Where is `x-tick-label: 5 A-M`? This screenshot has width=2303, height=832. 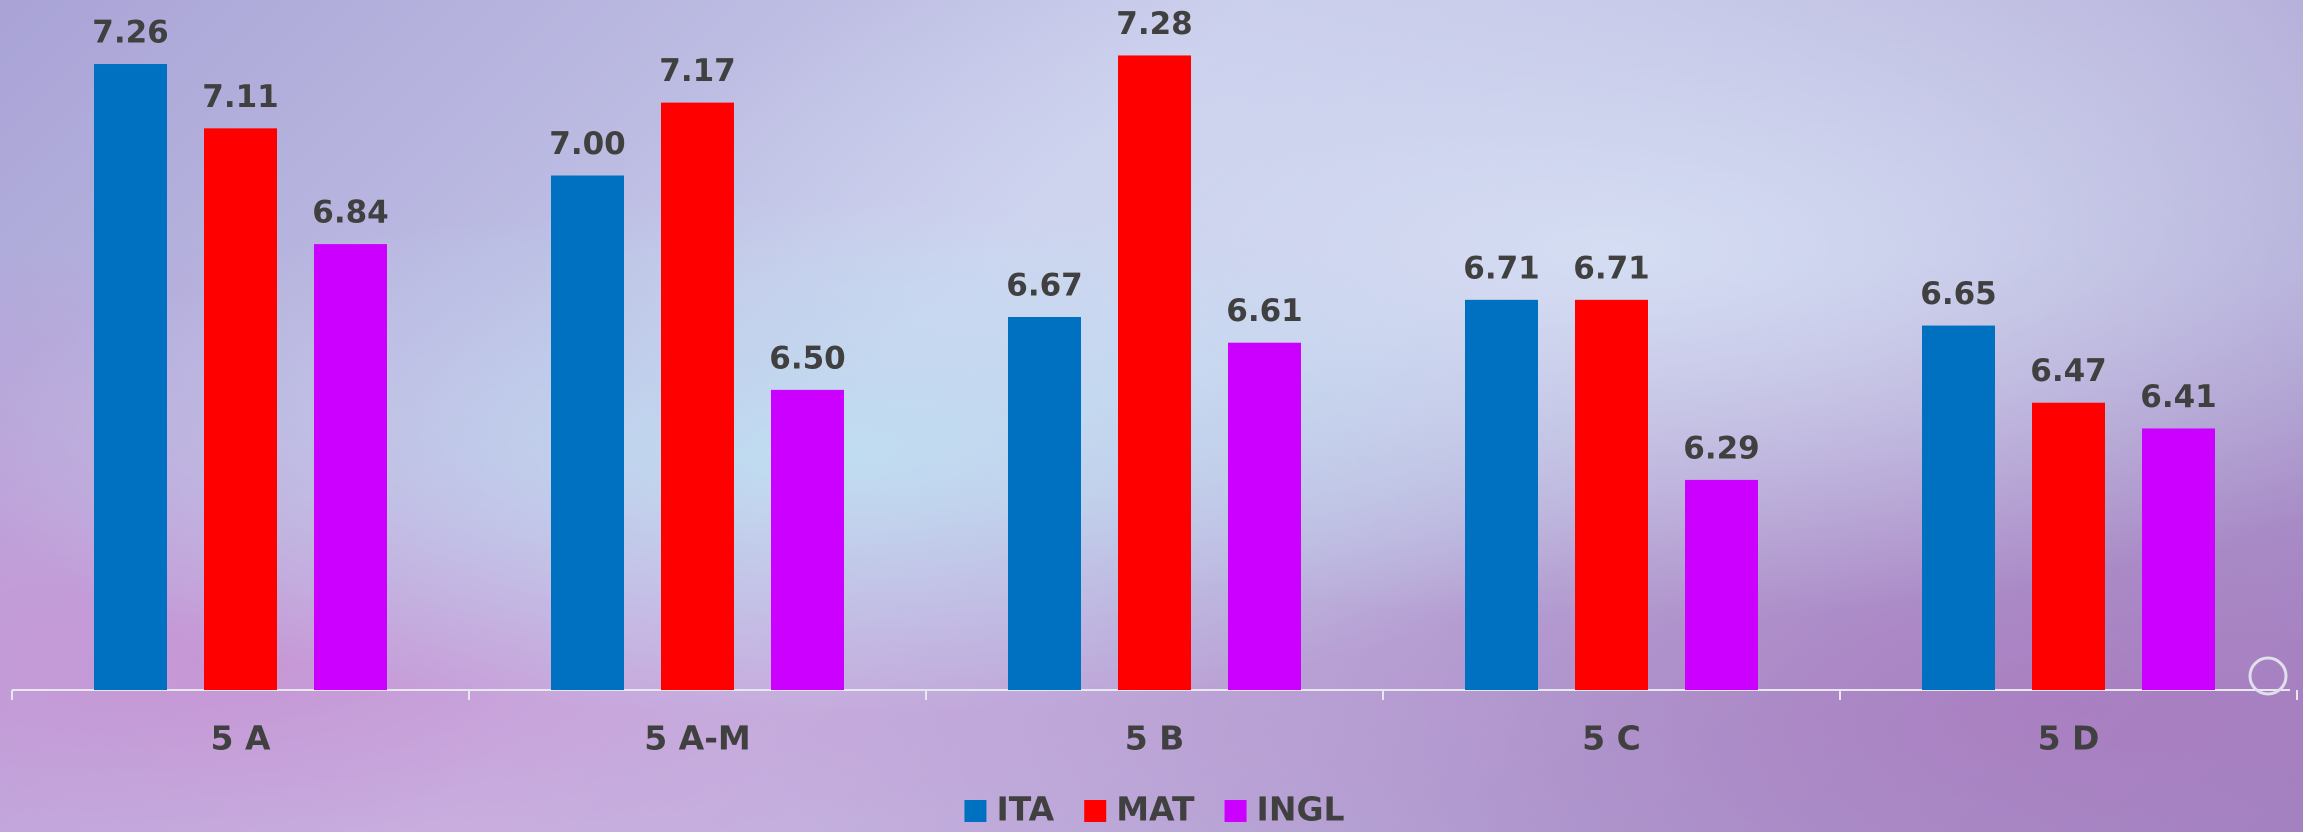 x-tick-label: 5 A-M is located at coordinates (697, 738).